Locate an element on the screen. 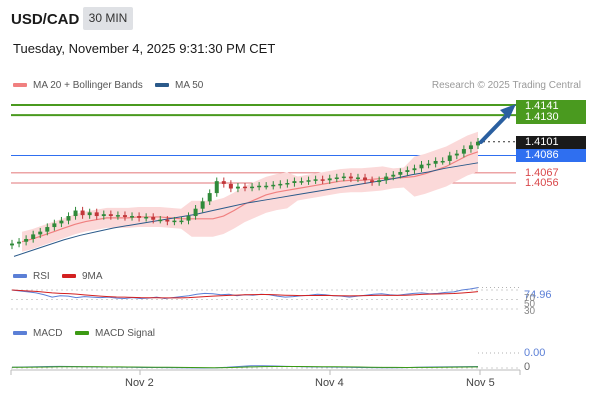  support-2-label: 1.4056 is located at coordinates (542, 183).